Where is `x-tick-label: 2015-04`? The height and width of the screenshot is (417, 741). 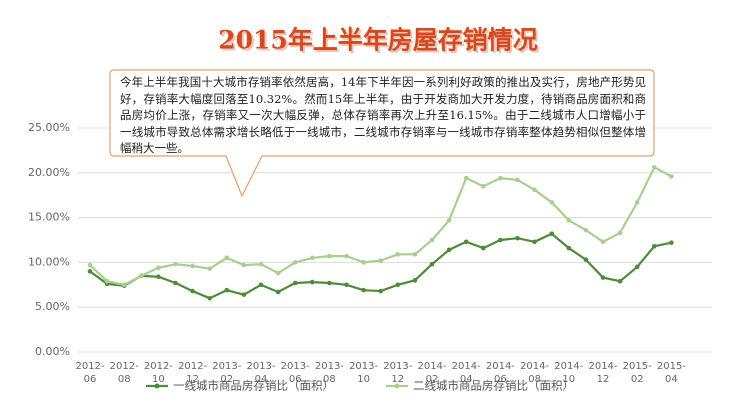
x-tick-label: 2015-04 is located at coordinates (671, 373).